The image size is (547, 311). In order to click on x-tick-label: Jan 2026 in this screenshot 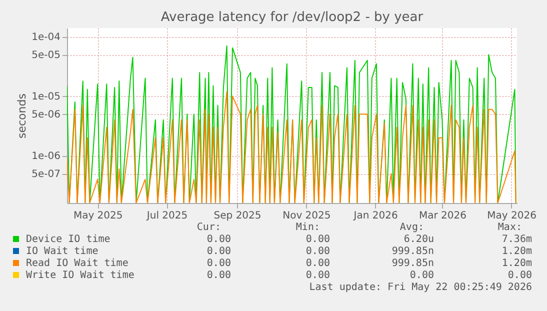, I will do `click(375, 216)`.